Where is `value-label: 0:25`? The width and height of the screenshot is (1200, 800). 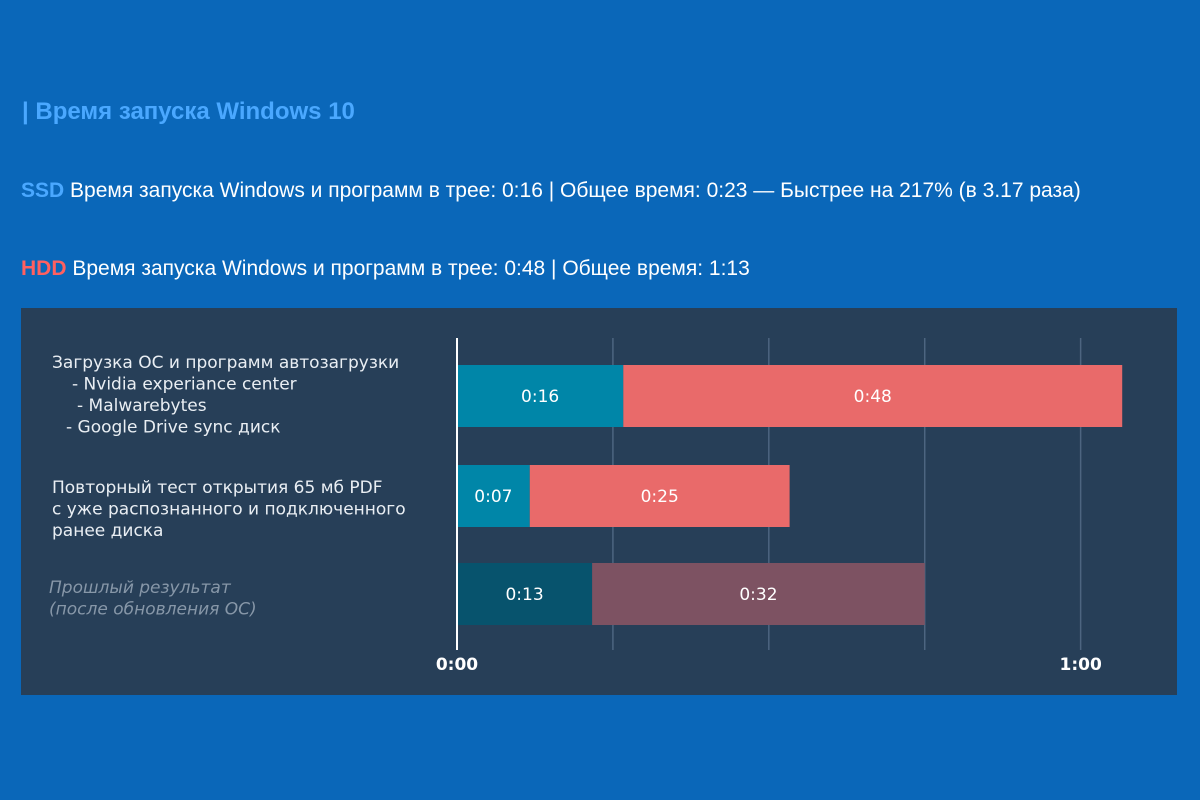 value-label: 0:25 is located at coordinates (660, 497).